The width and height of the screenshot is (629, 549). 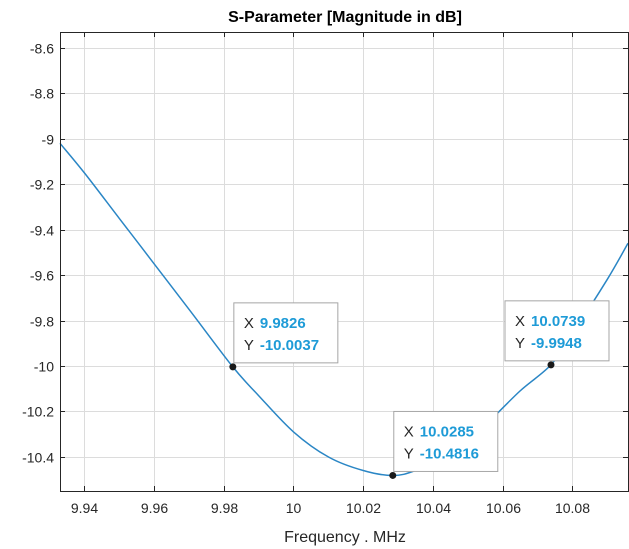 What do you see at coordinates (392, 420) in the screenshot?
I see `datatip-markers` at bounding box center [392, 420].